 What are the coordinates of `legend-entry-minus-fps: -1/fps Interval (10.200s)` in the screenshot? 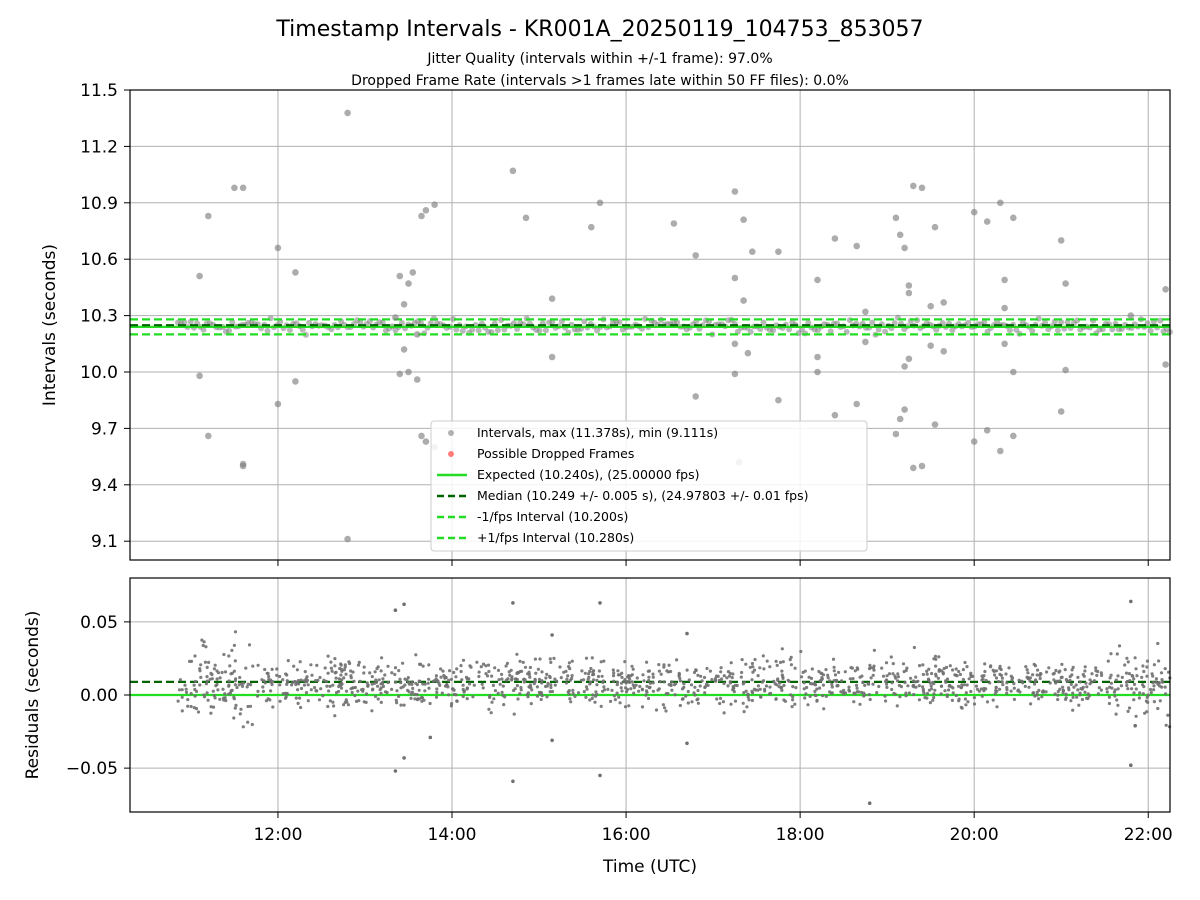 It's located at (552, 516).